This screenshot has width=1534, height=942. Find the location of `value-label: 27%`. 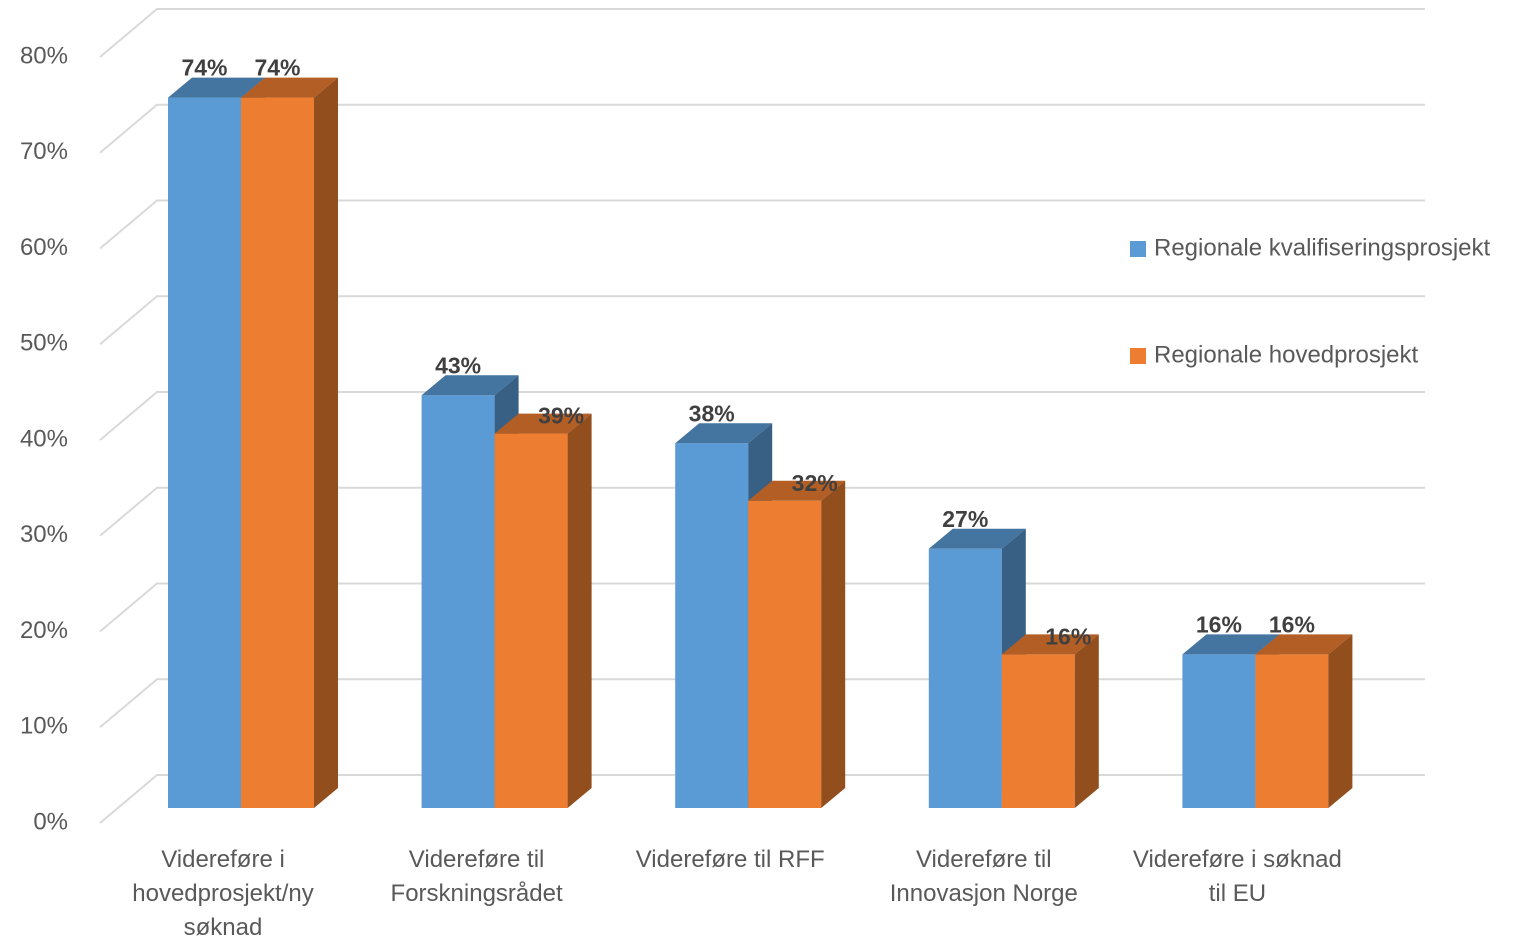

value-label: 27% is located at coordinates (965, 519).